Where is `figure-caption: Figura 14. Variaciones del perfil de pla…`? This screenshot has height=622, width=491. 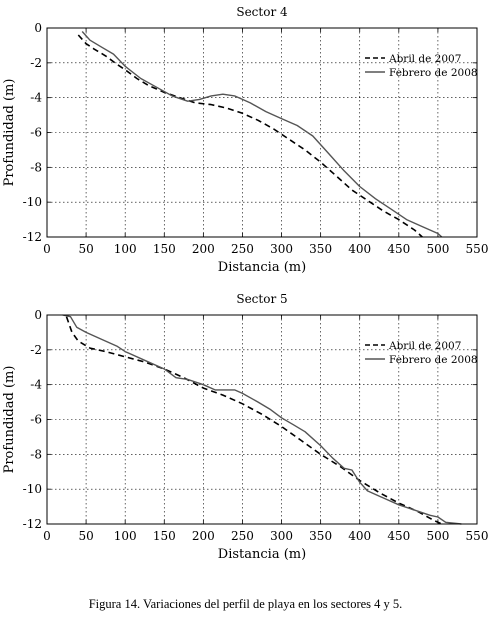
figure-caption: Figura 14. Variaciones del perfil de pla… is located at coordinates (245, 604).